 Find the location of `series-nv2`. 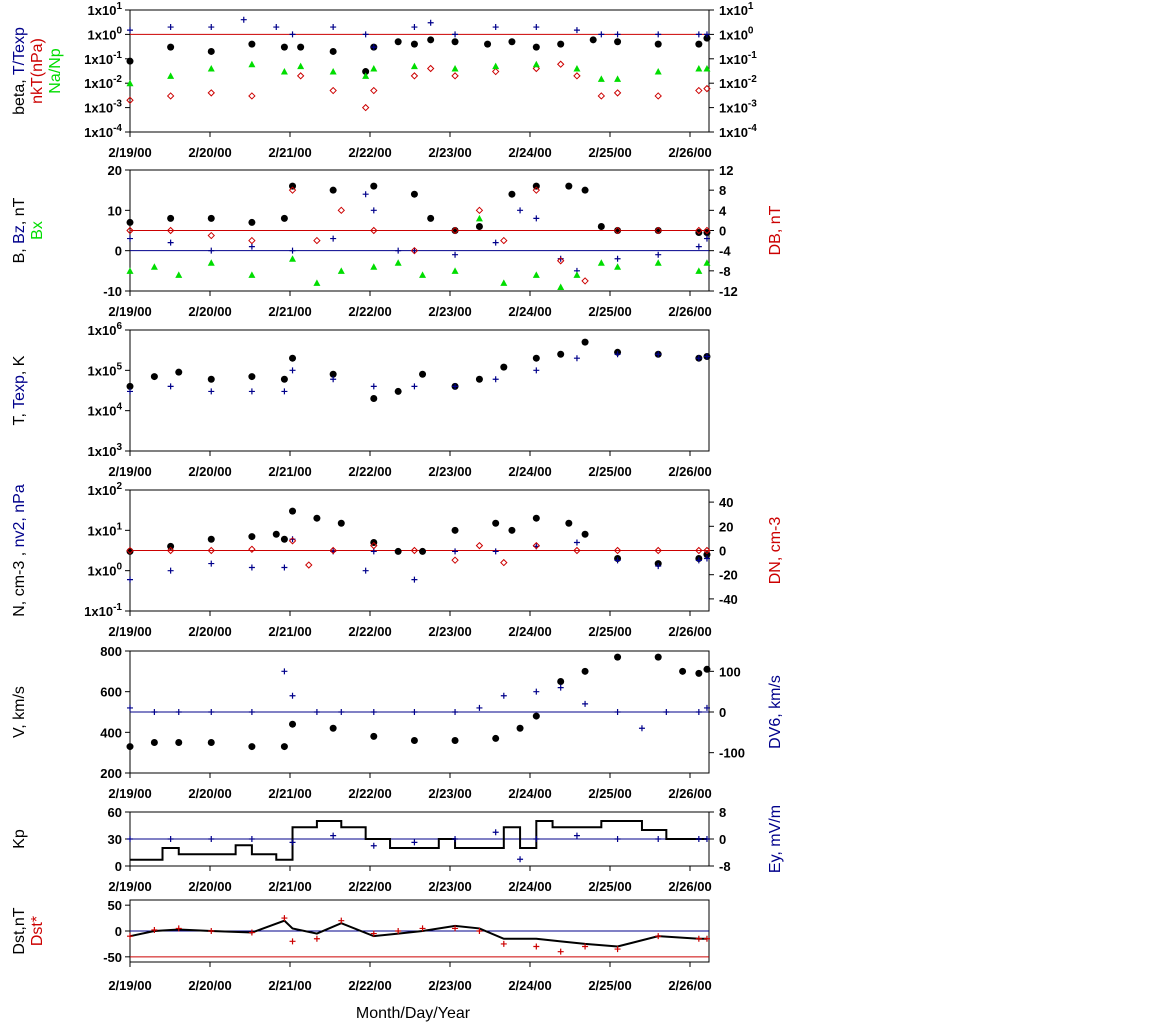

series-nv2 is located at coordinates (418, 559).